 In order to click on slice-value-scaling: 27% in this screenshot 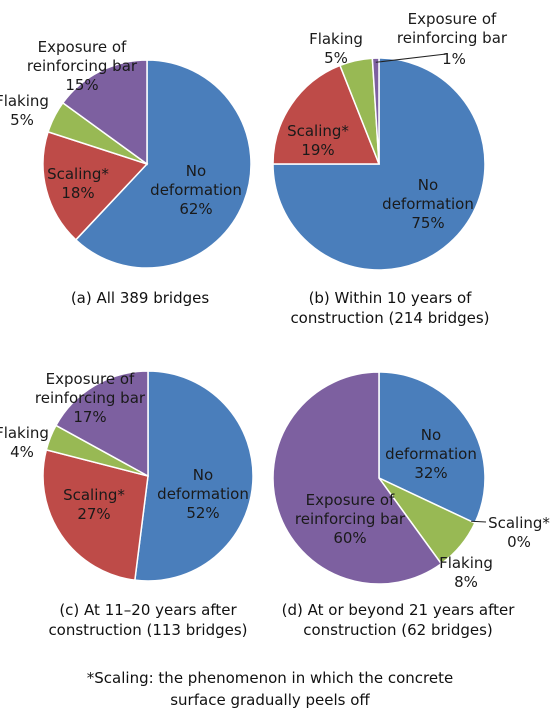, I will do `click(93, 514)`.